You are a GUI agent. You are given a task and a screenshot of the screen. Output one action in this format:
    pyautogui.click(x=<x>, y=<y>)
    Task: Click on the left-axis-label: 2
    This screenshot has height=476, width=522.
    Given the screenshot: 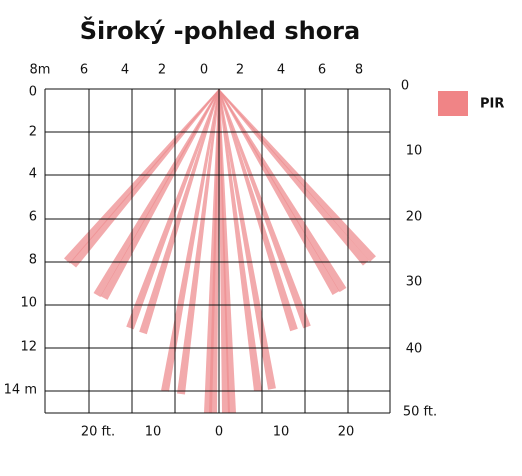 What is the action you would take?
    pyautogui.click(x=33, y=132)
    